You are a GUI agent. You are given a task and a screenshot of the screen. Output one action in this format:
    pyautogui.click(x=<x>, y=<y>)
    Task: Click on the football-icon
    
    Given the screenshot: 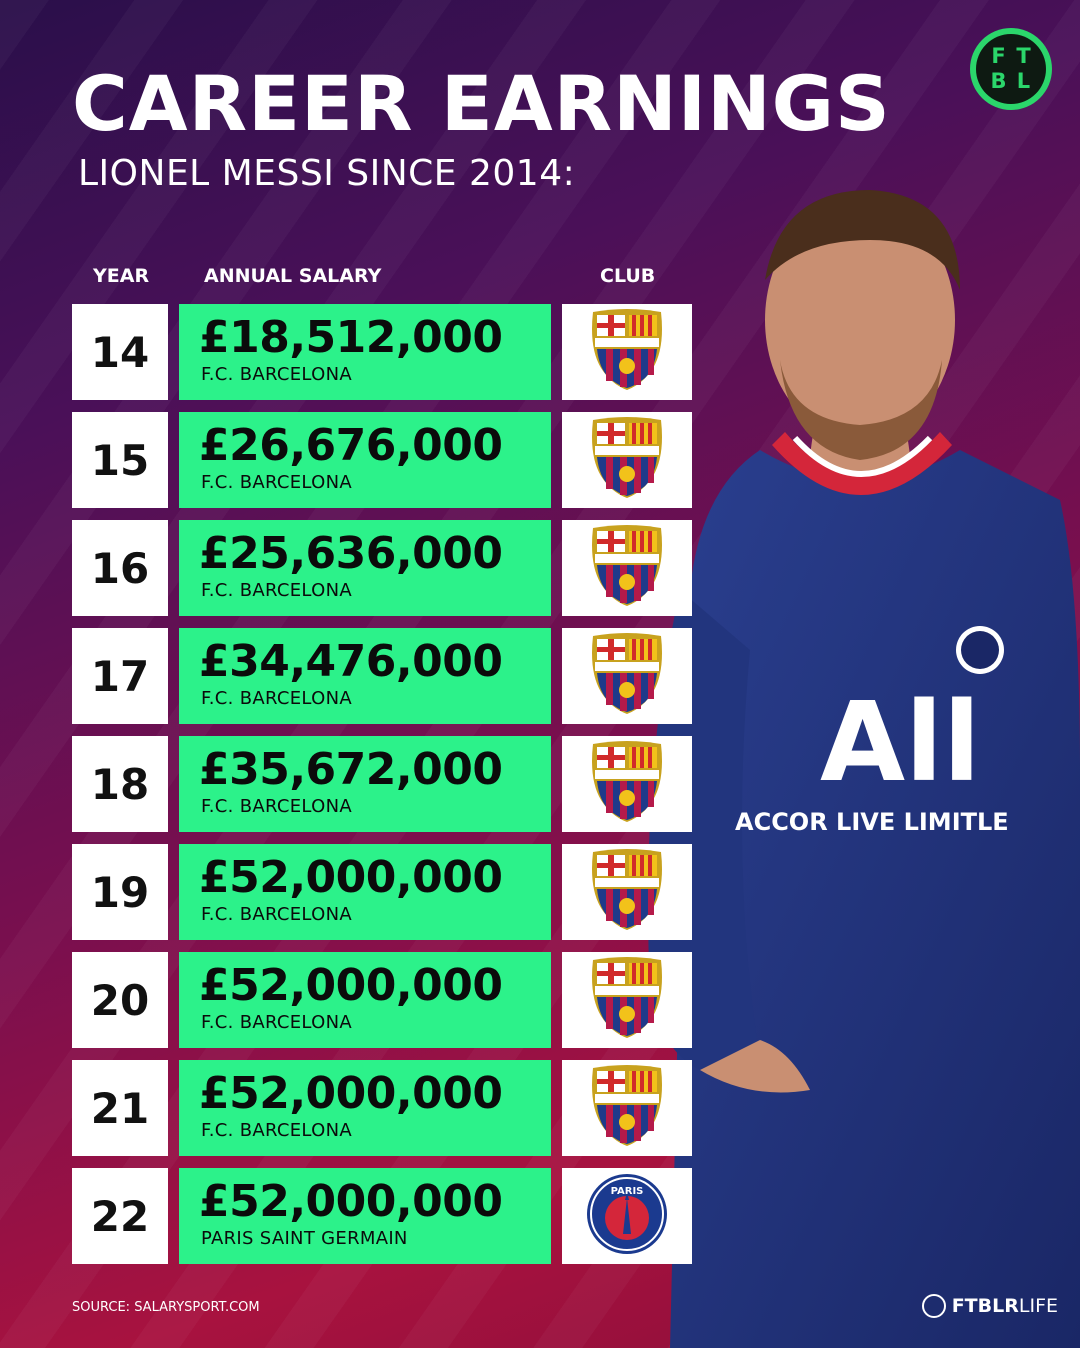 What is the action you would take?
    pyautogui.click(x=933, y=1306)
    